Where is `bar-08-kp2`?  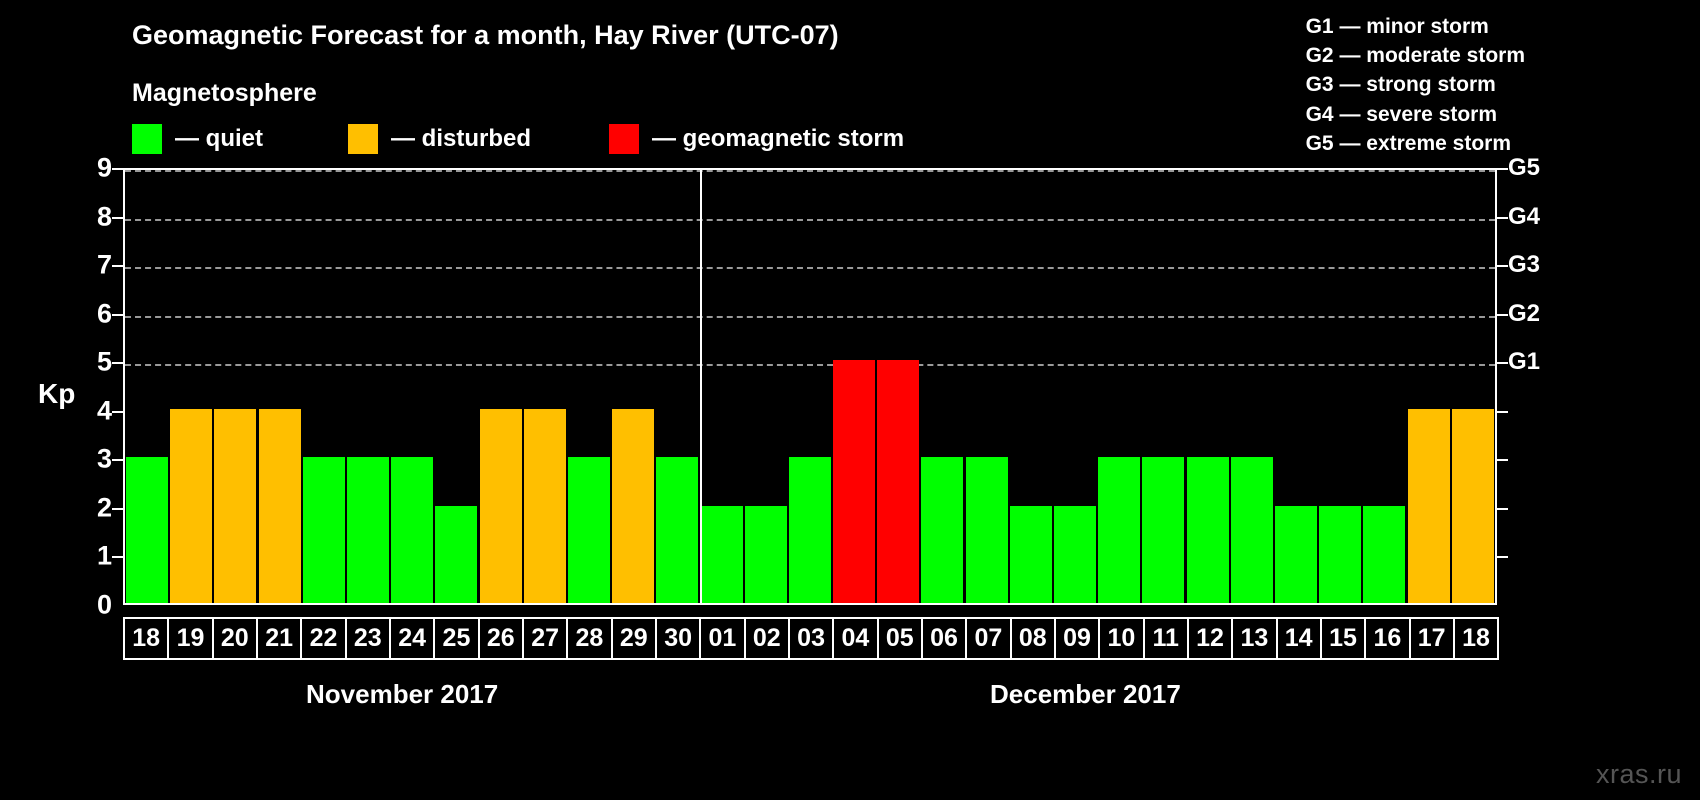 bar-08-kp2 is located at coordinates (1030, 554).